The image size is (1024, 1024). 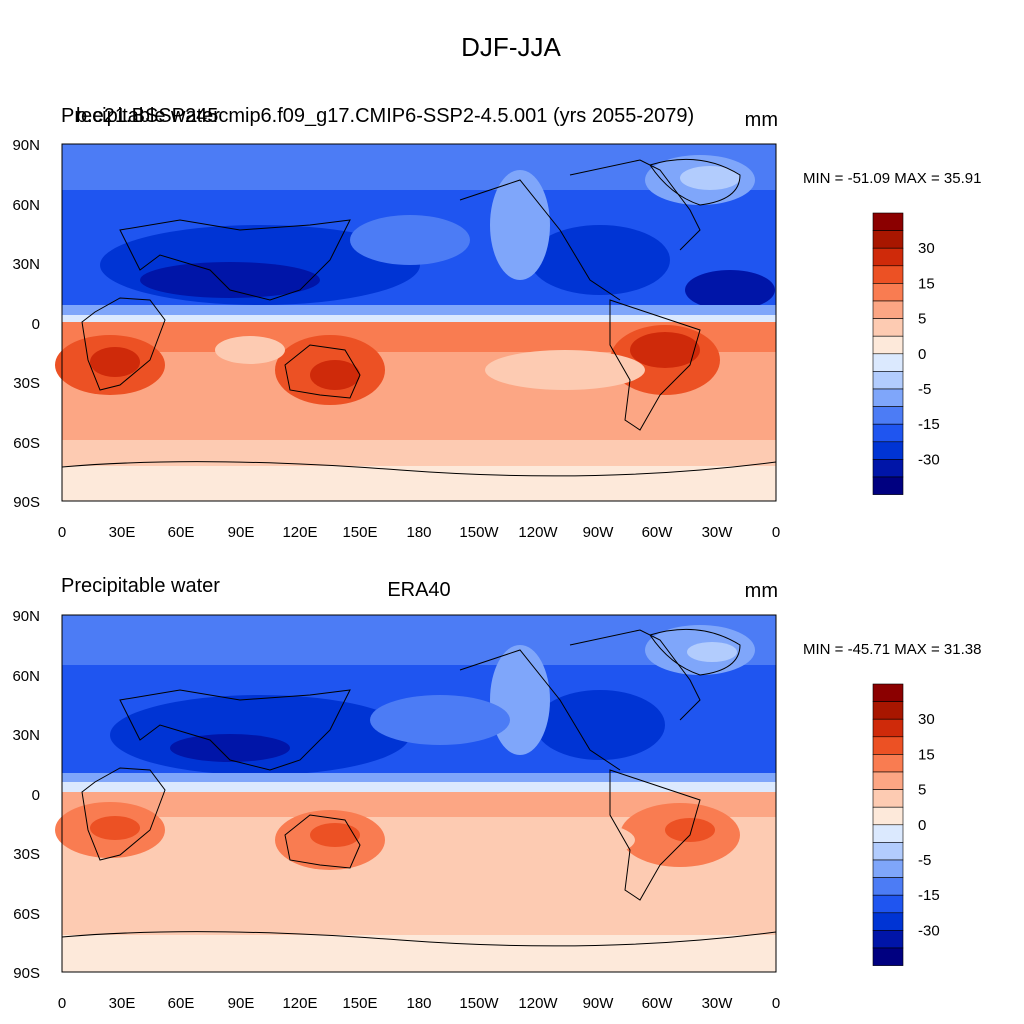 What do you see at coordinates (761, 120) in the screenshot?
I see `panel-top-units: mm` at bounding box center [761, 120].